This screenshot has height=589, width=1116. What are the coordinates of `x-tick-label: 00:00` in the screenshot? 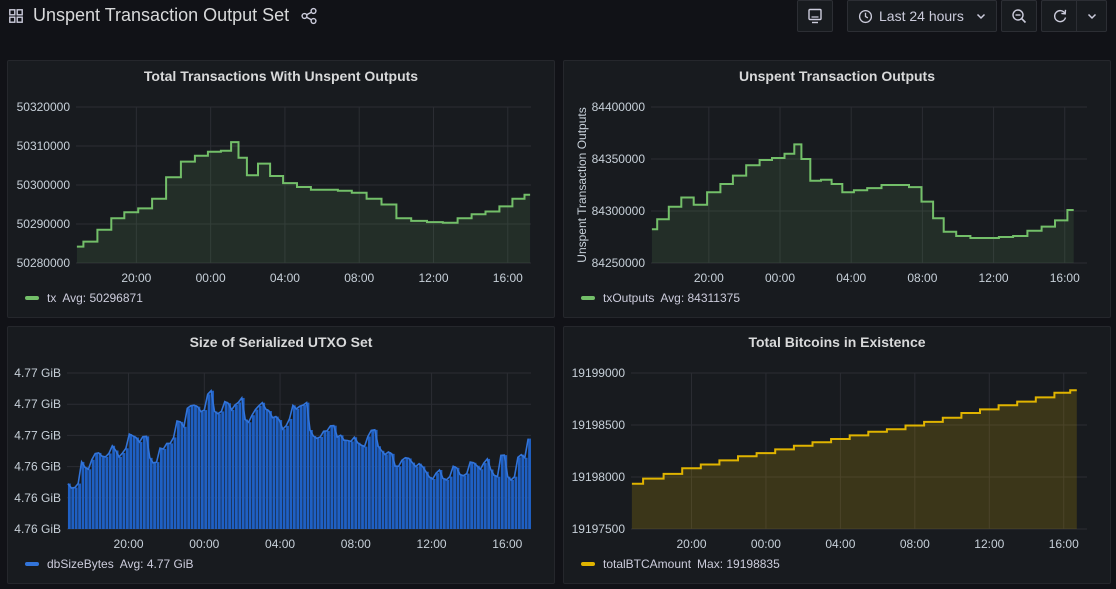 It's located at (766, 544).